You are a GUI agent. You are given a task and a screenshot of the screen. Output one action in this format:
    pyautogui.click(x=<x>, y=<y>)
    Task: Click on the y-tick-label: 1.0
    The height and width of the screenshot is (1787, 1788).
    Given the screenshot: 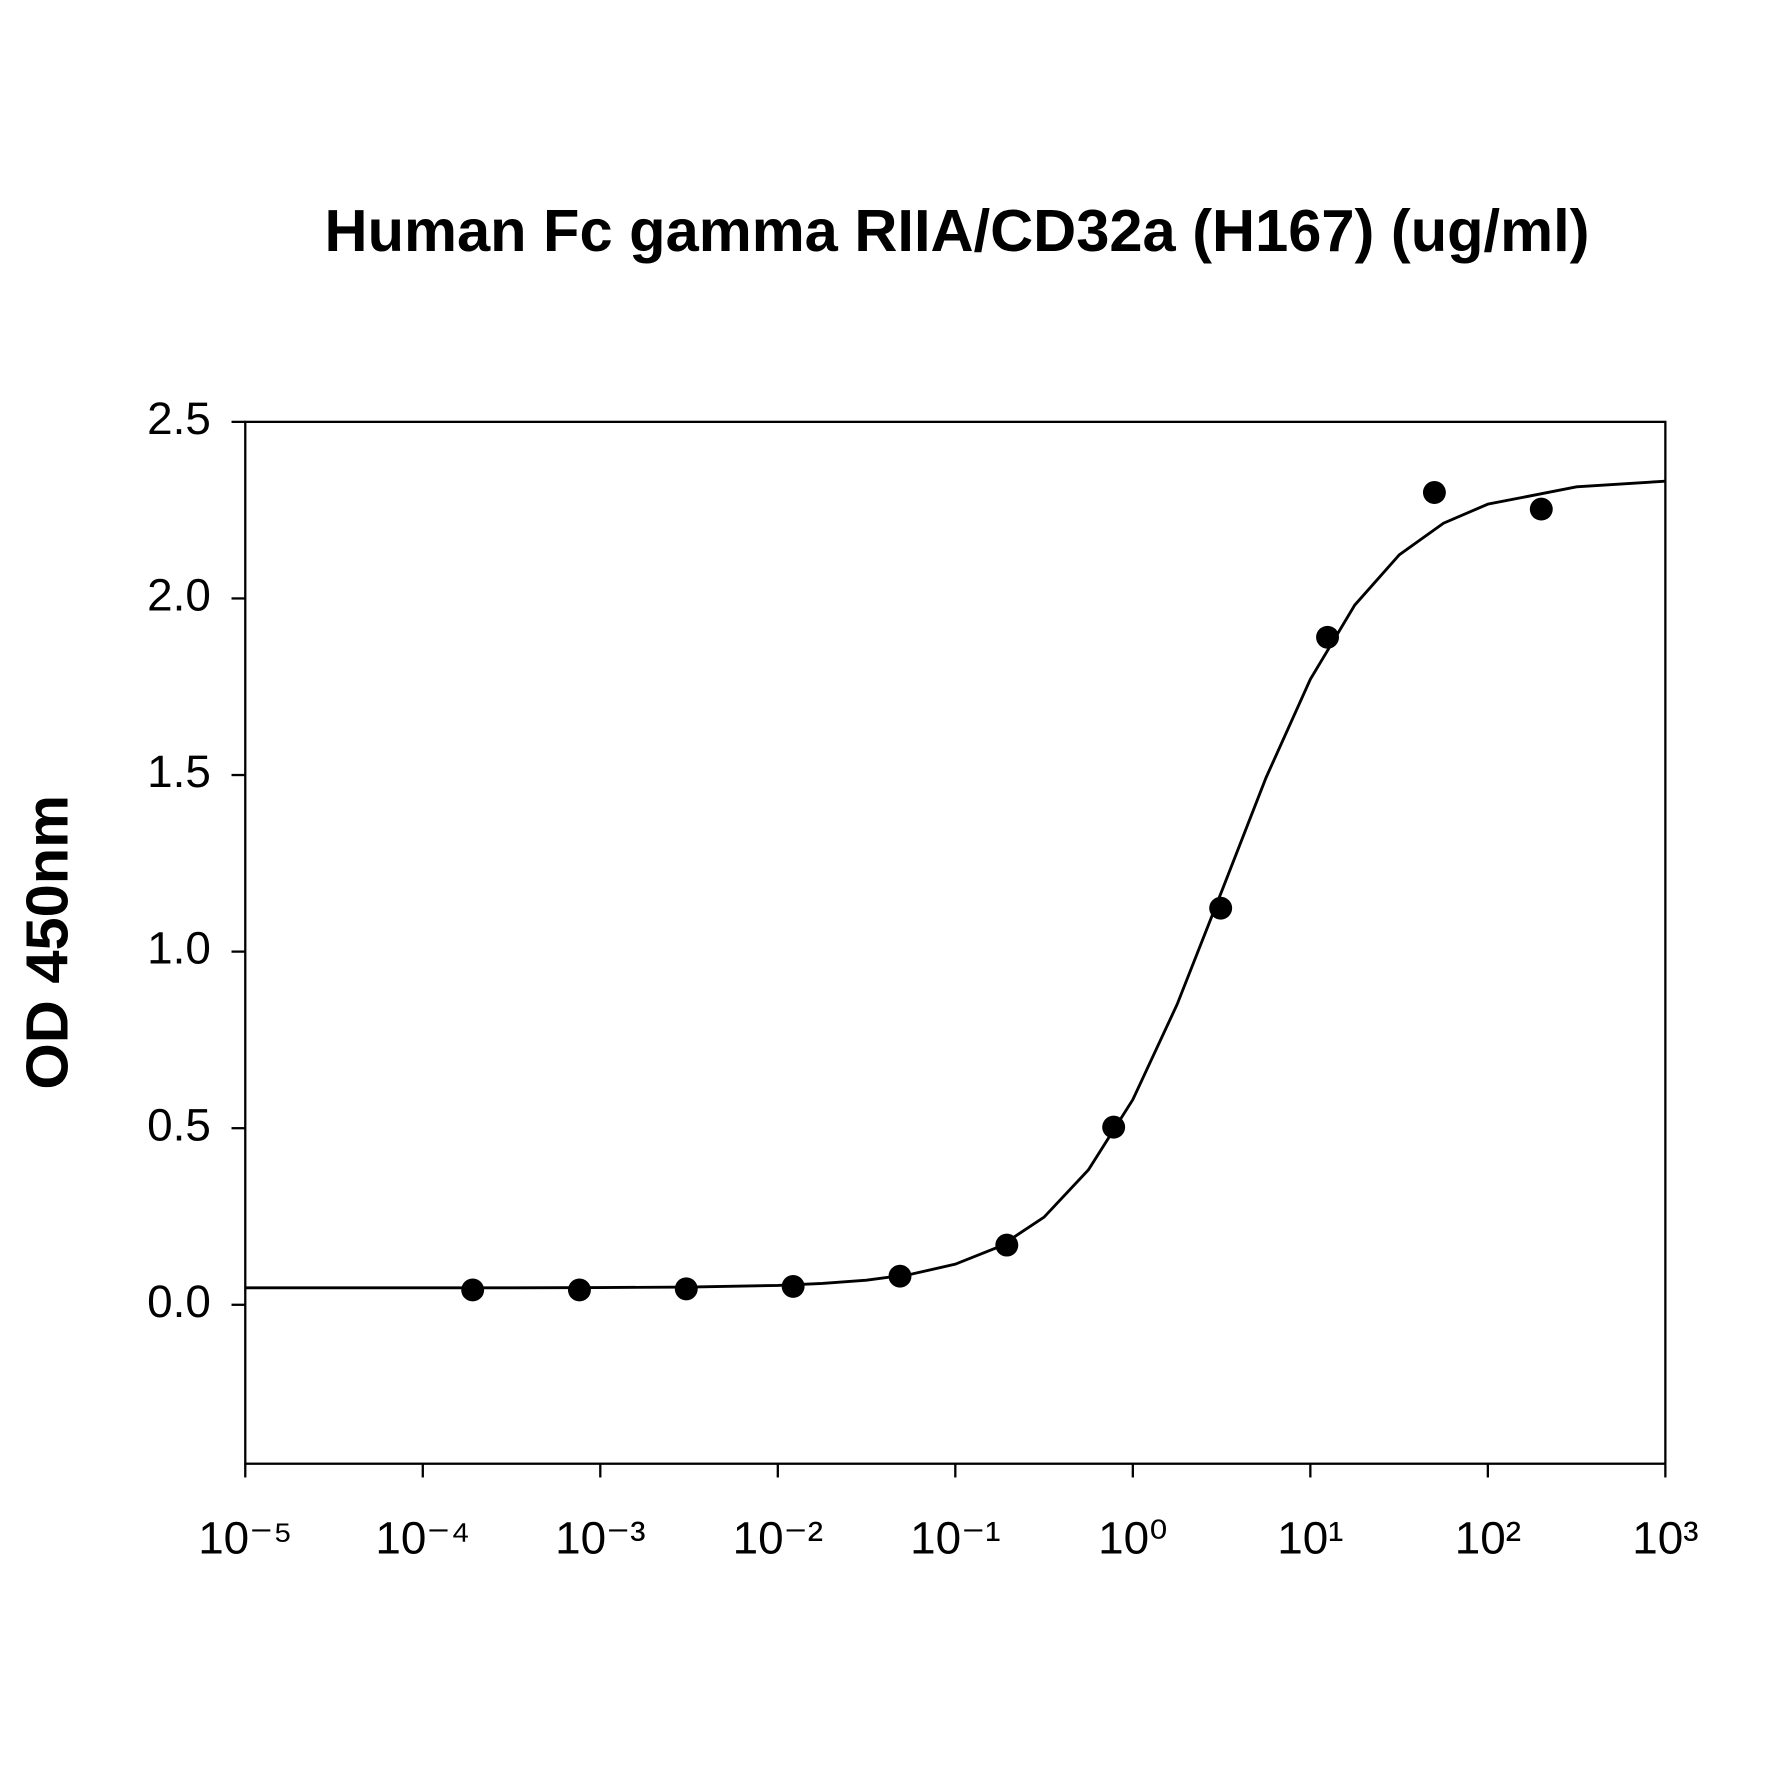 What is the action you would take?
    pyautogui.click(x=179, y=948)
    